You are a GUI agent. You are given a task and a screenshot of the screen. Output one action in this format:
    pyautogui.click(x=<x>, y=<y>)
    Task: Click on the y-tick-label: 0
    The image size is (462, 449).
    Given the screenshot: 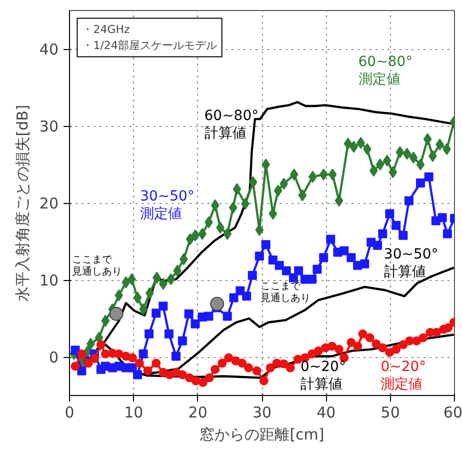 What is the action you would take?
    pyautogui.click(x=53, y=357)
    